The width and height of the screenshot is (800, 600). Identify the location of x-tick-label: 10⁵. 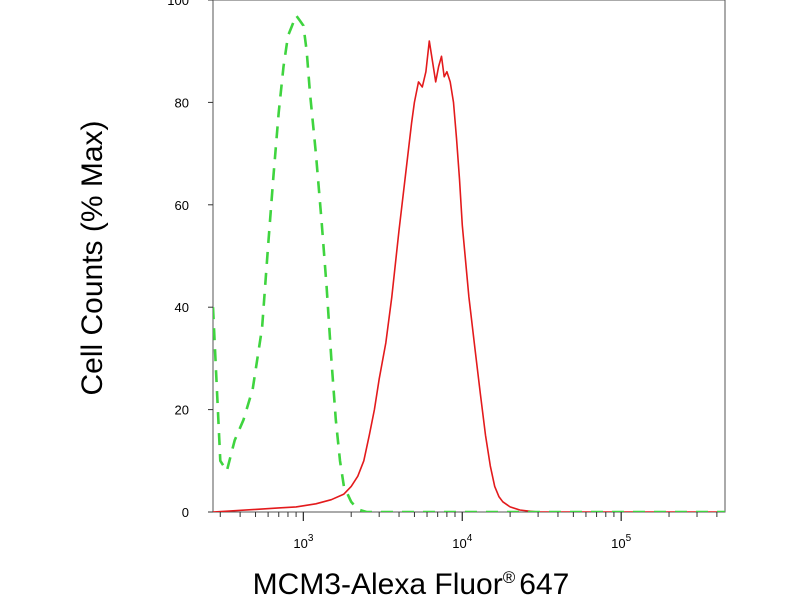
(621, 542).